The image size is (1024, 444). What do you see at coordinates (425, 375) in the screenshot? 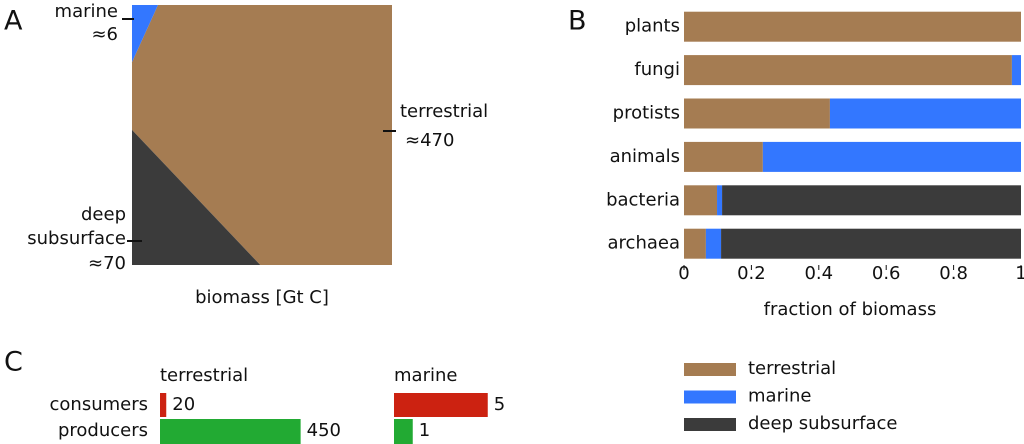
I see `series-title: marine` at bounding box center [425, 375].